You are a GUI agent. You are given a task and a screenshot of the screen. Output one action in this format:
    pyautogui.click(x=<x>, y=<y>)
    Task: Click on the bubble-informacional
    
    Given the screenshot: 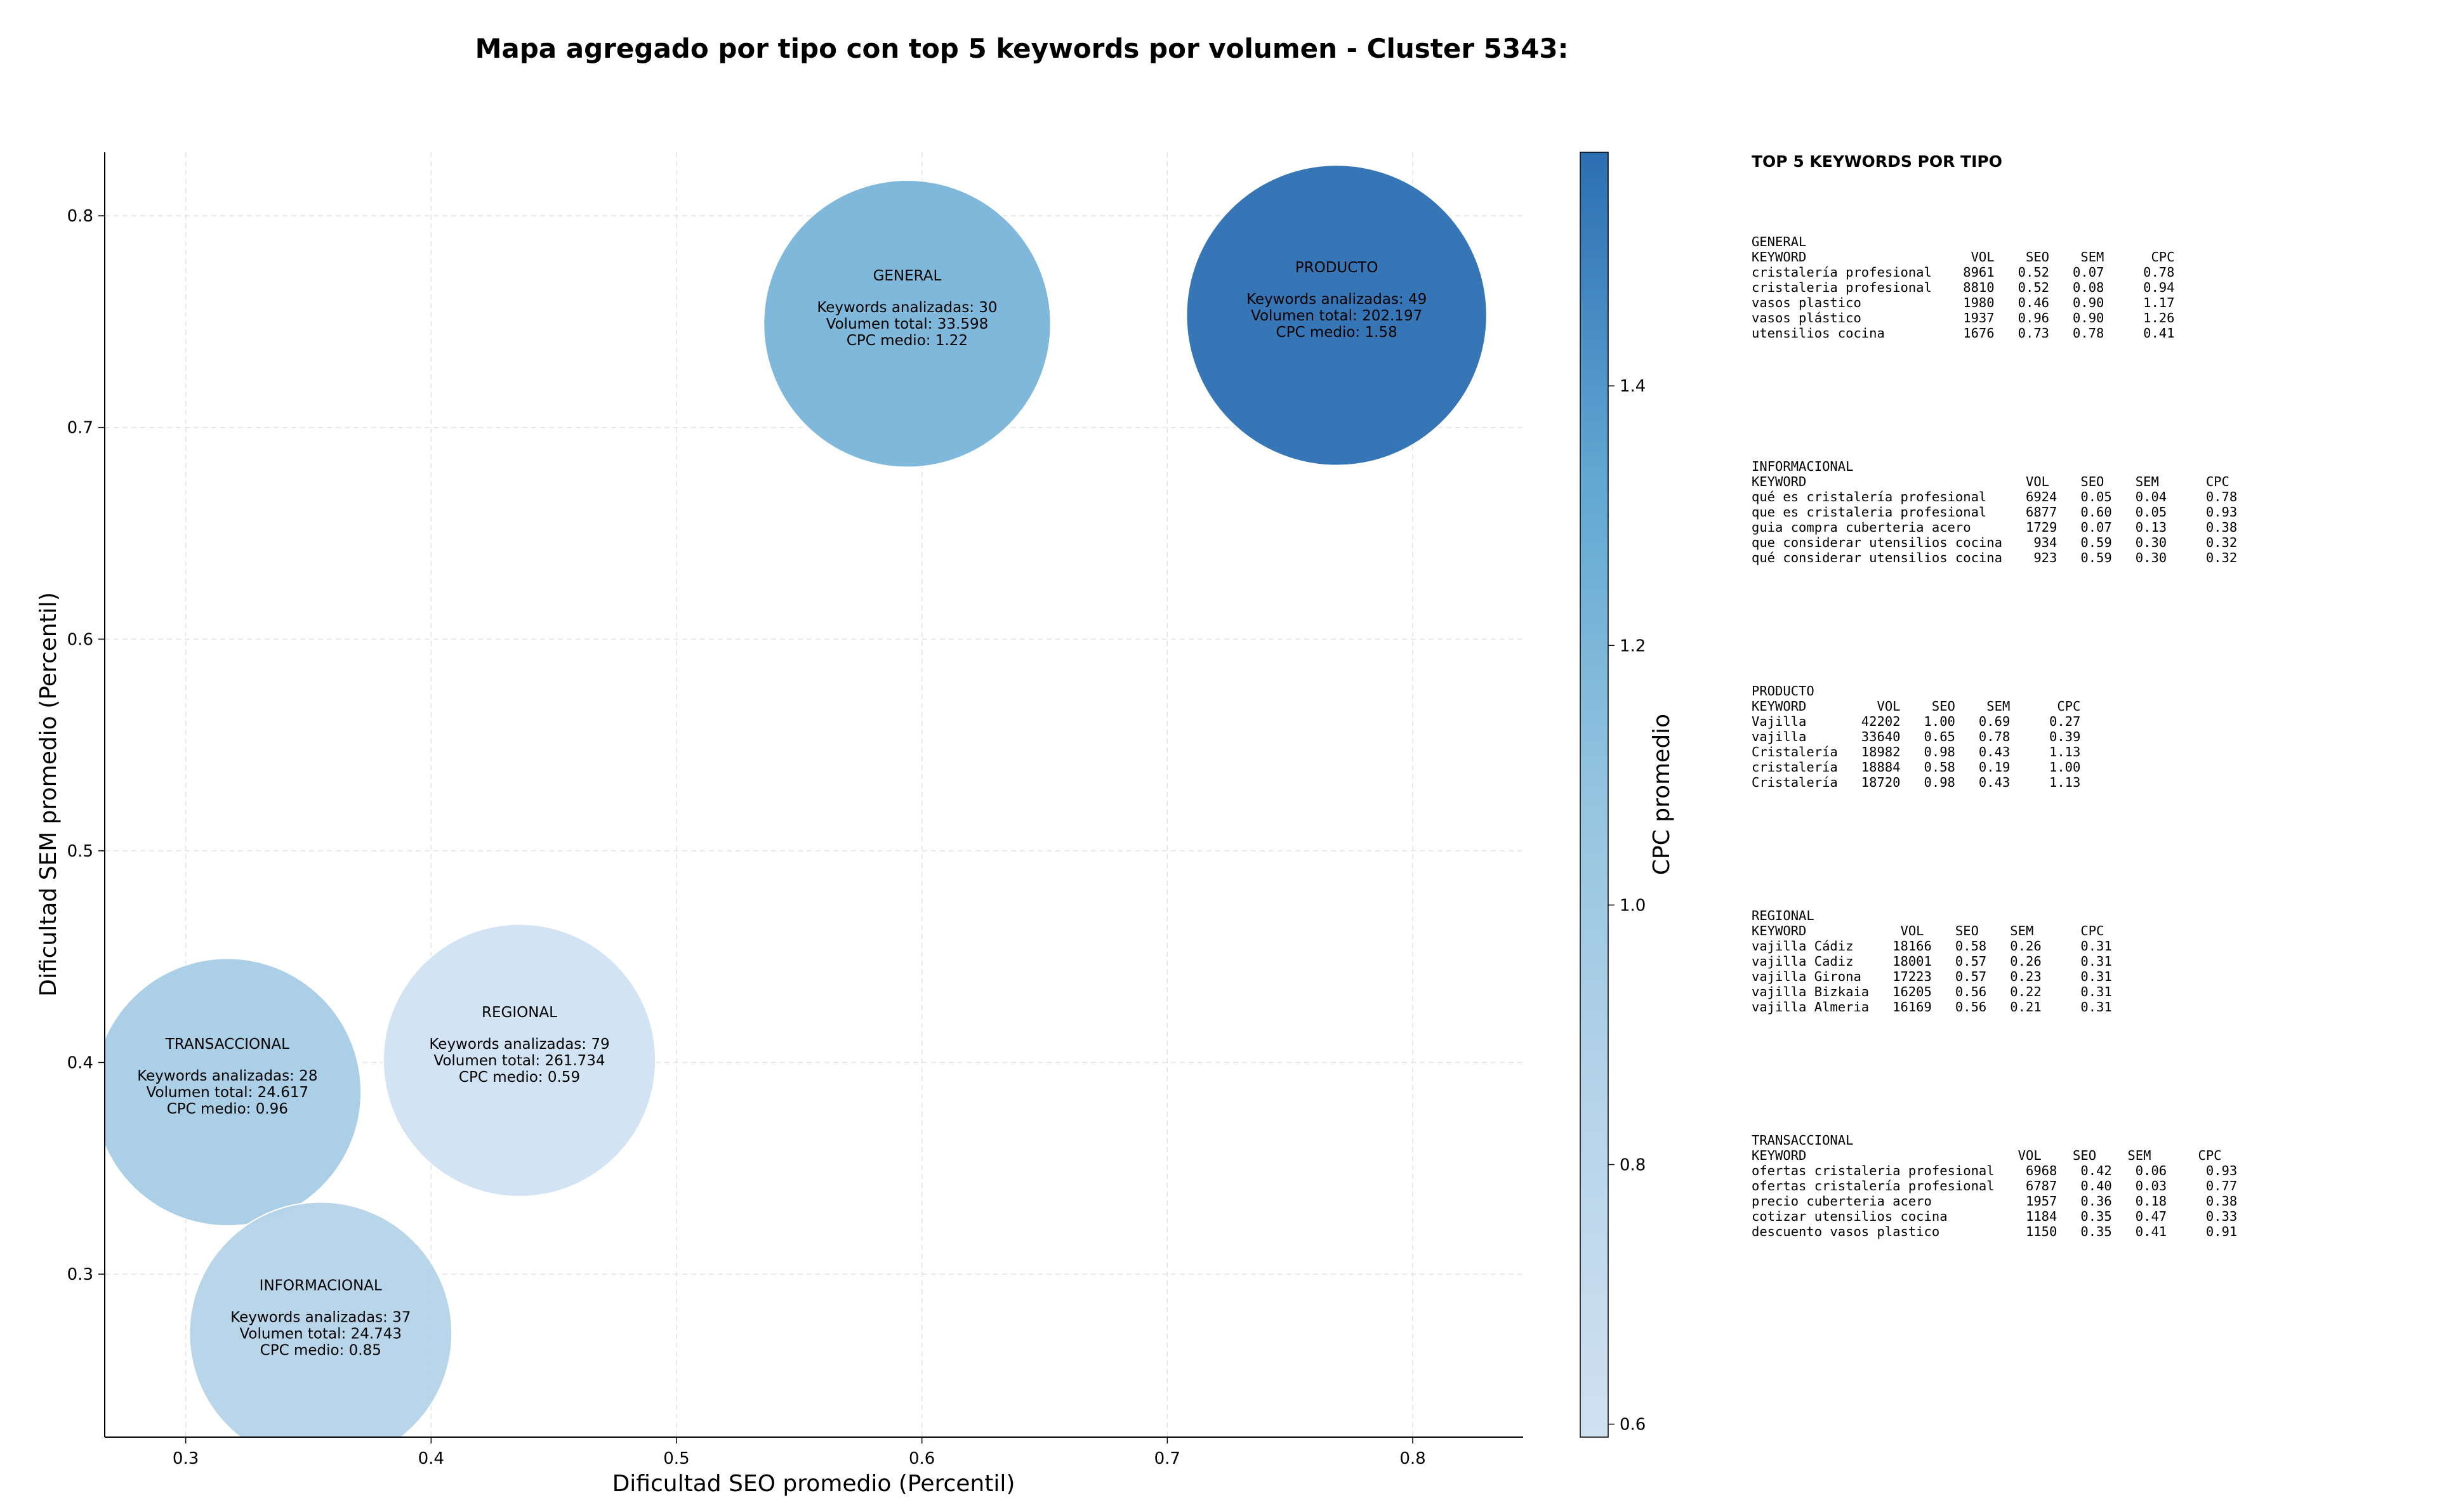 What is the action you would take?
    pyautogui.click(x=320, y=1319)
    